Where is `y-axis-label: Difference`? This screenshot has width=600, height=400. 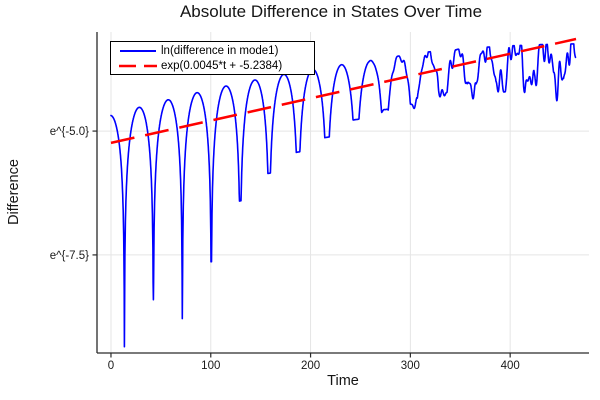 y-axis-label: Difference is located at coordinates (14, 192).